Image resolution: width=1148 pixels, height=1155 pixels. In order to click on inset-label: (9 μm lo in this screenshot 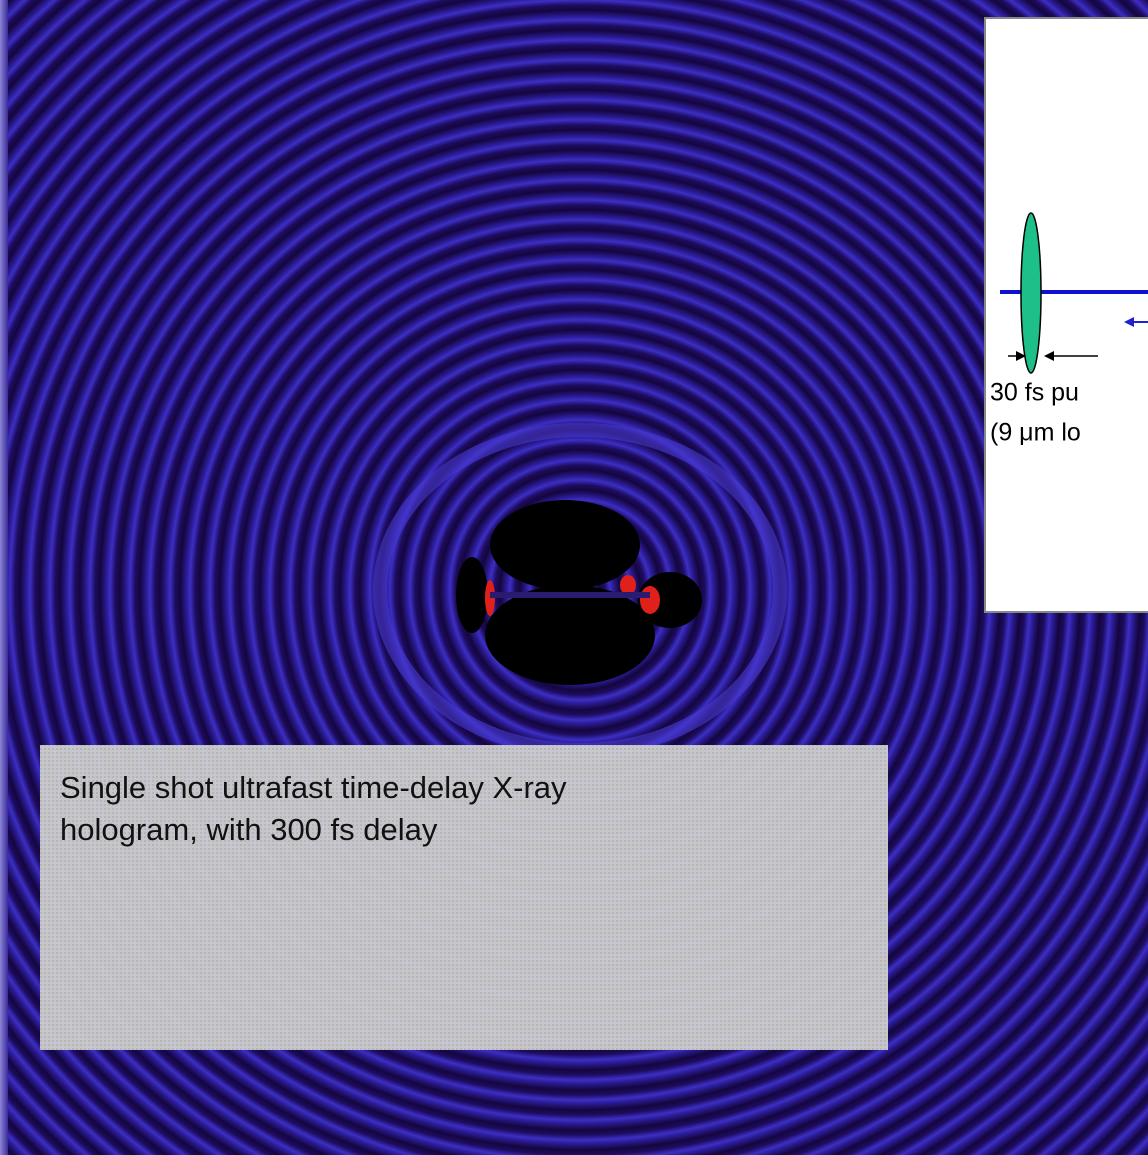, I will do `click(1035, 433)`.